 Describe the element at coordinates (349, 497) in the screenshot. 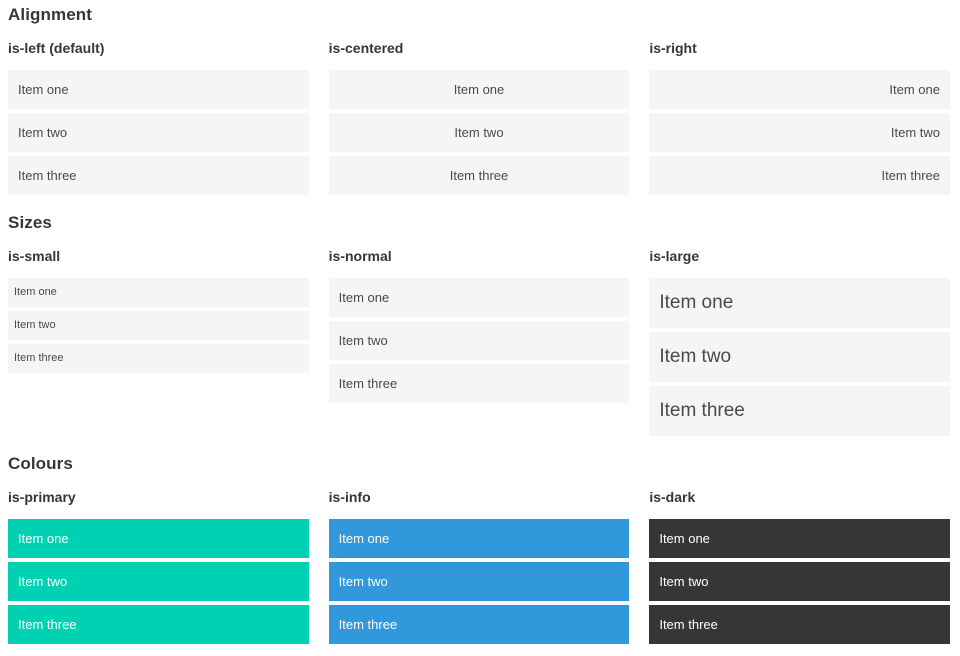

I see `column-subtitle: is-info` at that location.